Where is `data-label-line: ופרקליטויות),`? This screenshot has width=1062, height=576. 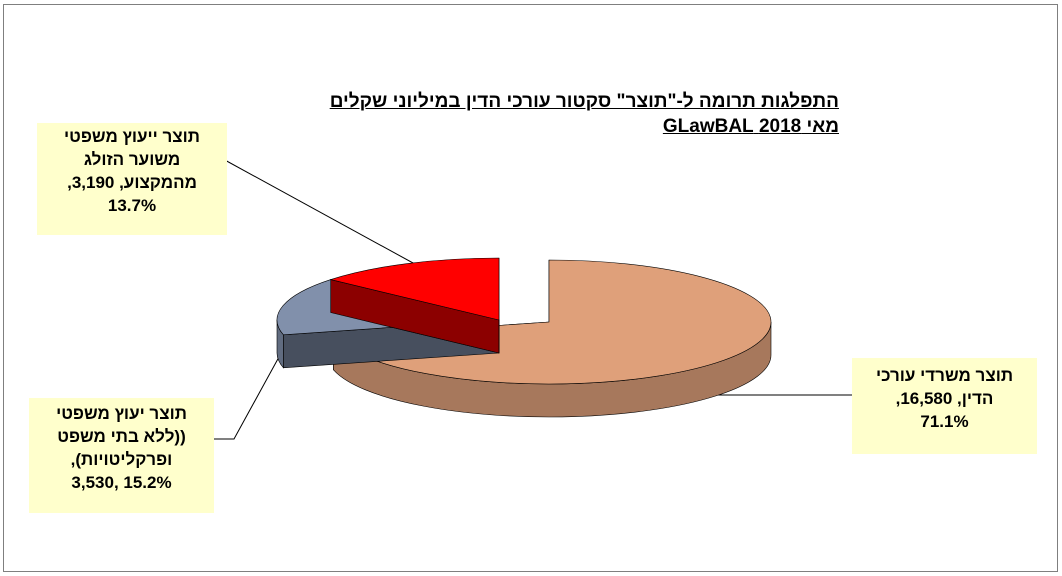
data-label-line: ופרקליטויות), is located at coordinates (121, 459).